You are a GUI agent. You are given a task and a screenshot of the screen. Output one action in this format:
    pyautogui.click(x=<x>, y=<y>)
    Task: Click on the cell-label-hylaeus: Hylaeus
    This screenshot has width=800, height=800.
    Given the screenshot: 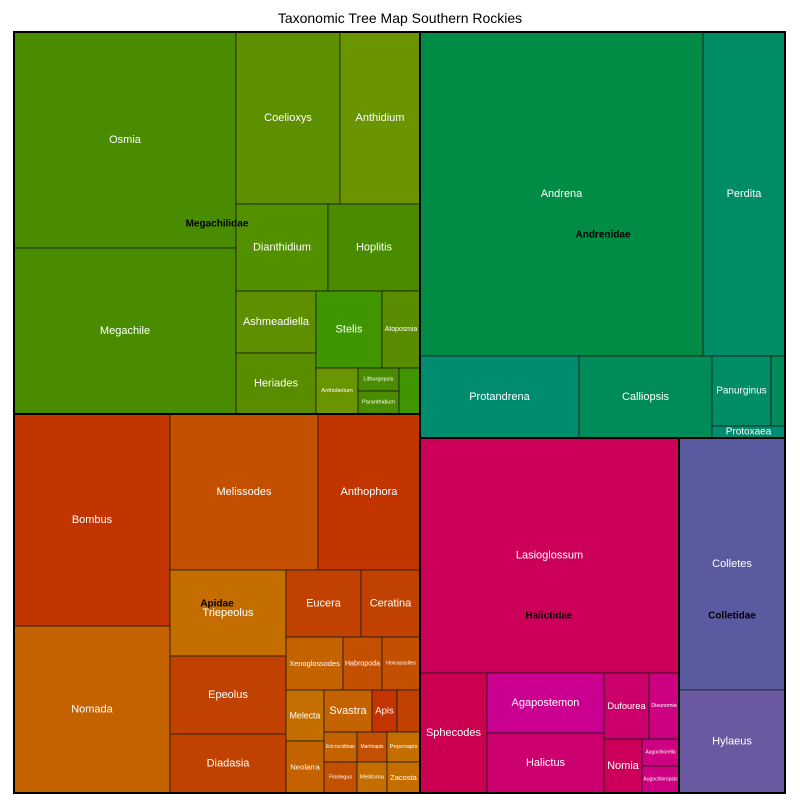 What is the action you would take?
    pyautogui.click(x=732, y=742)
    